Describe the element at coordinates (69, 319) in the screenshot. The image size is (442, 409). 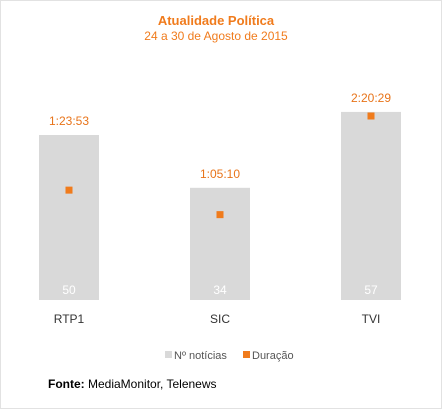
I see `category-label-rtp1: RTP1` at that location.